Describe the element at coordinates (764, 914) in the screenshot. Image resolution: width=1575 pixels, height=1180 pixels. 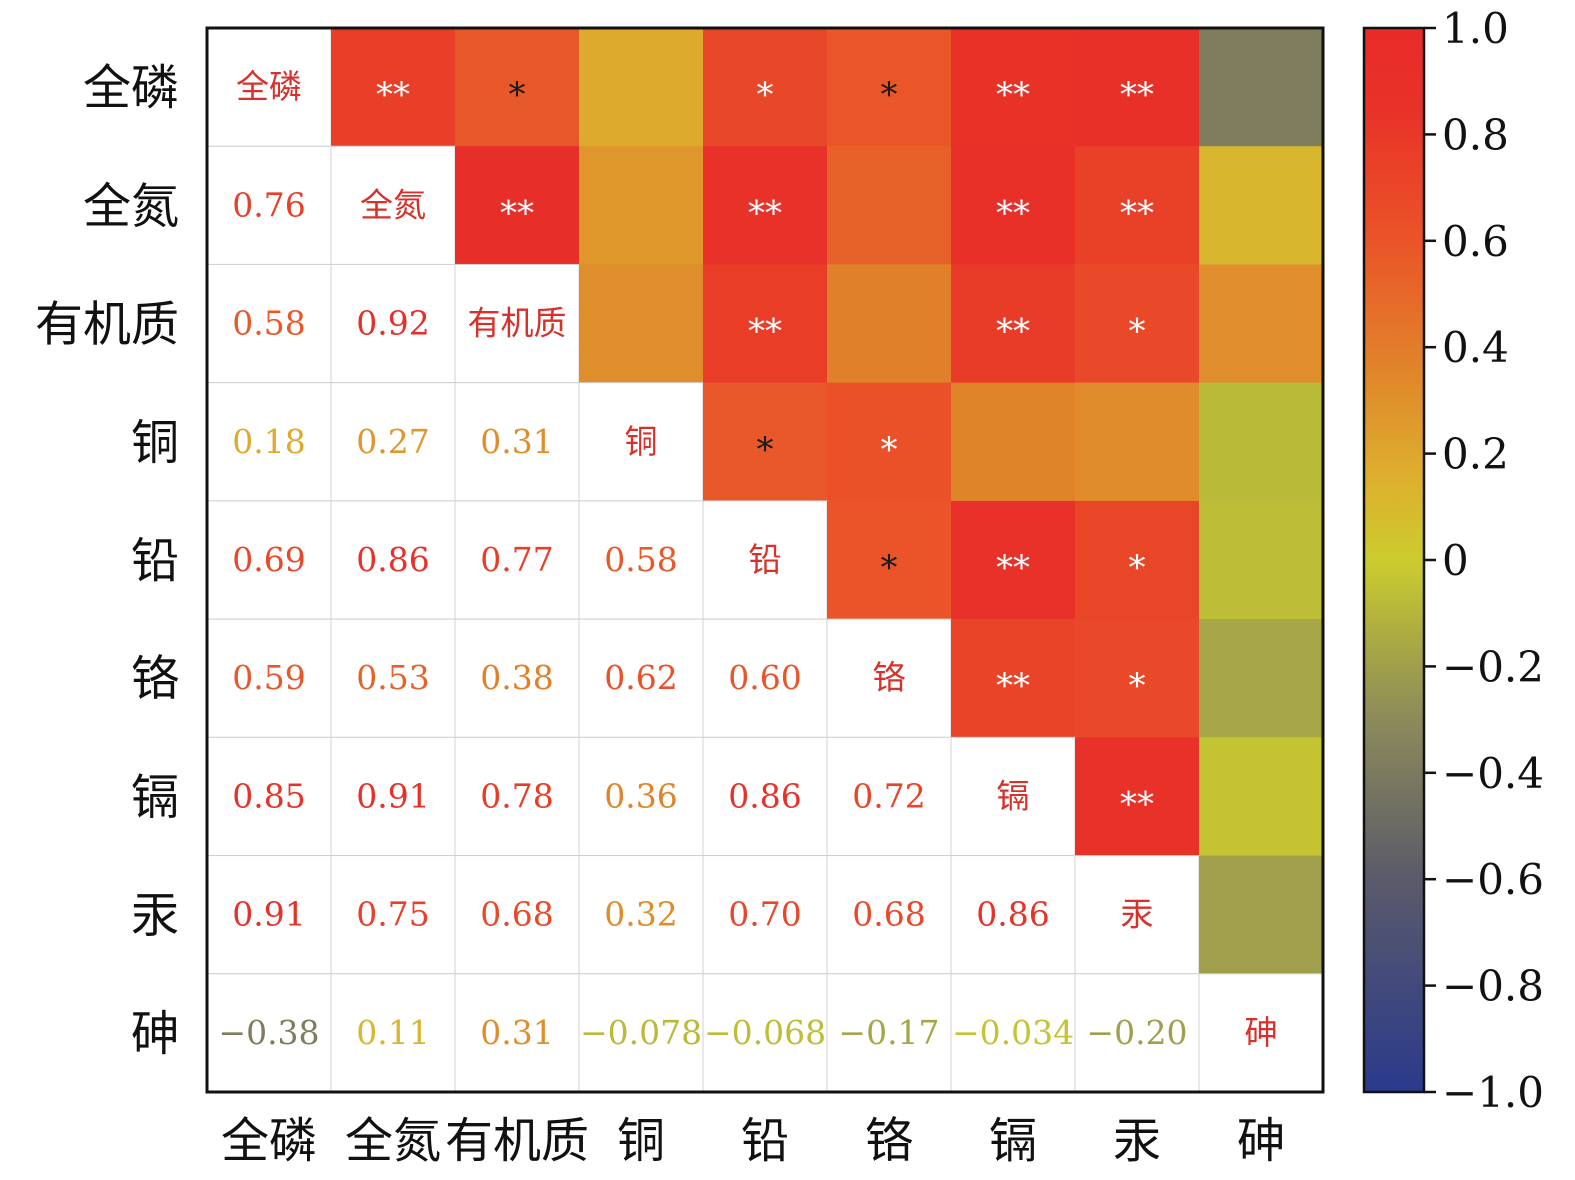
I see `correlation-value: 0.70` at that location.